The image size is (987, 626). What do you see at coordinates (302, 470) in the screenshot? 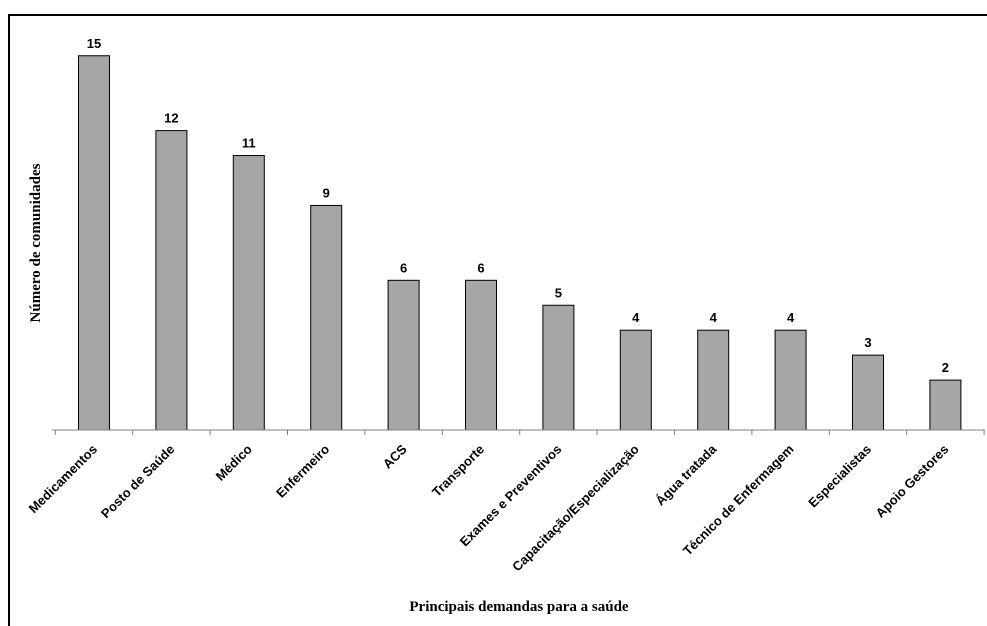
I see `category-label-enfermeiro: Enfermeiro` at bounding box center [302, 470].